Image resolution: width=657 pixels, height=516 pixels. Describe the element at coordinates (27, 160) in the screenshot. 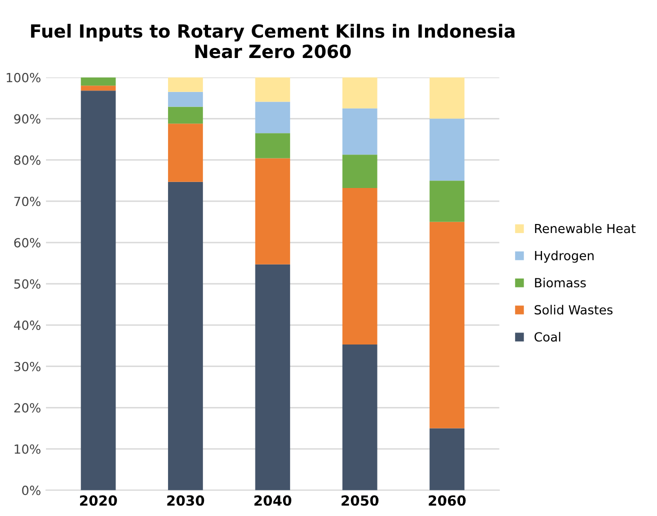

I see `y-tick-label: 80%` at that location.